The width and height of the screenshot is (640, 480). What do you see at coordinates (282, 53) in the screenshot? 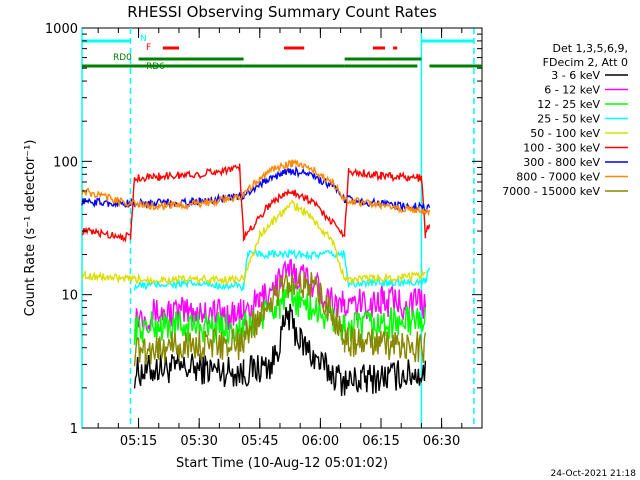
I see `flag-bars: NF RD0 RD6` at bounding box center [282, 53].